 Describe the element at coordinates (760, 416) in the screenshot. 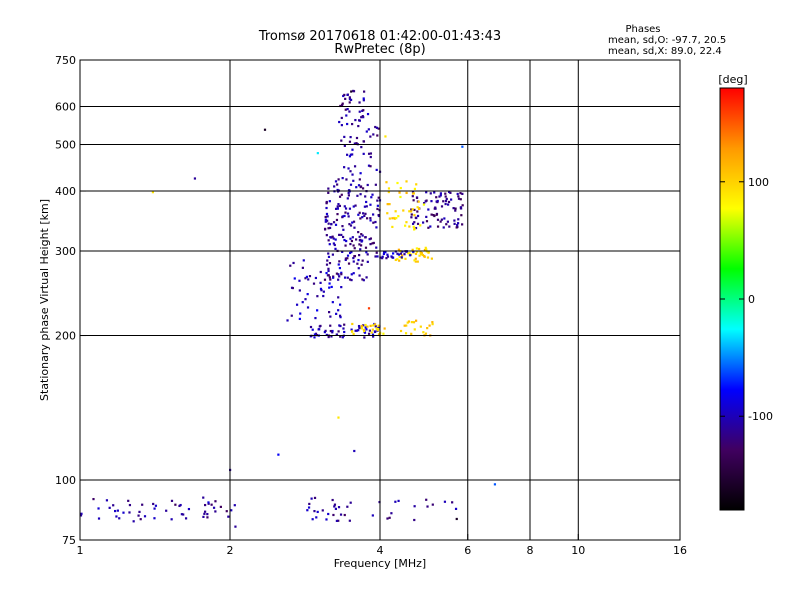

I see `colorbar-tick-label: -100` at that location.